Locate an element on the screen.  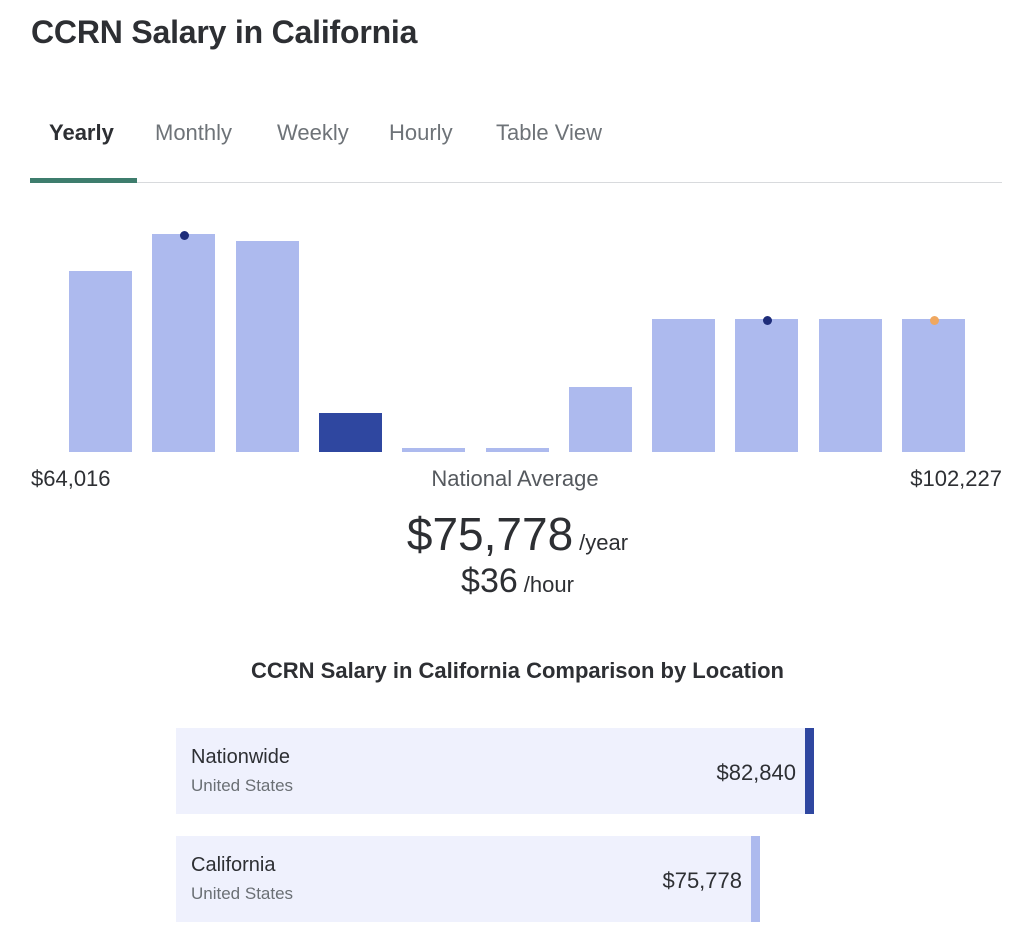
page-title: CCRN Salary in California is located at coordinates (224, 32).